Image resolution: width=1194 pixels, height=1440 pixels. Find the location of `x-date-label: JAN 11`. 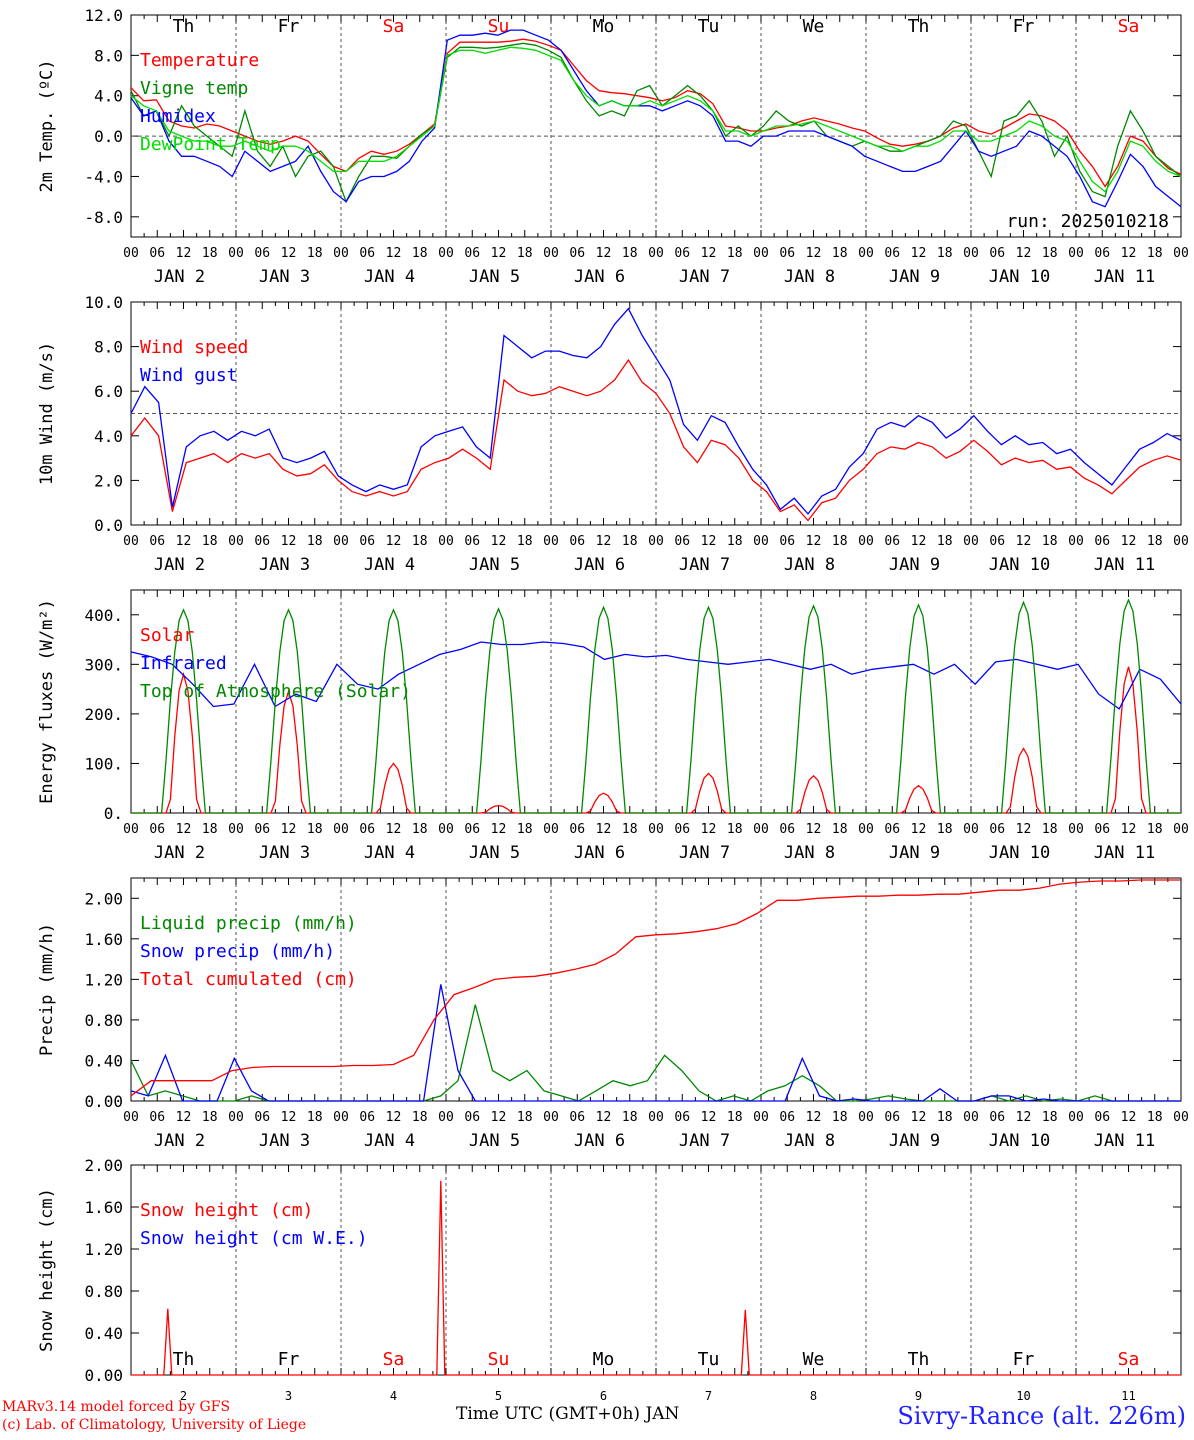

x-date-label: JAN 11 is located at coordinates (1124, 277).